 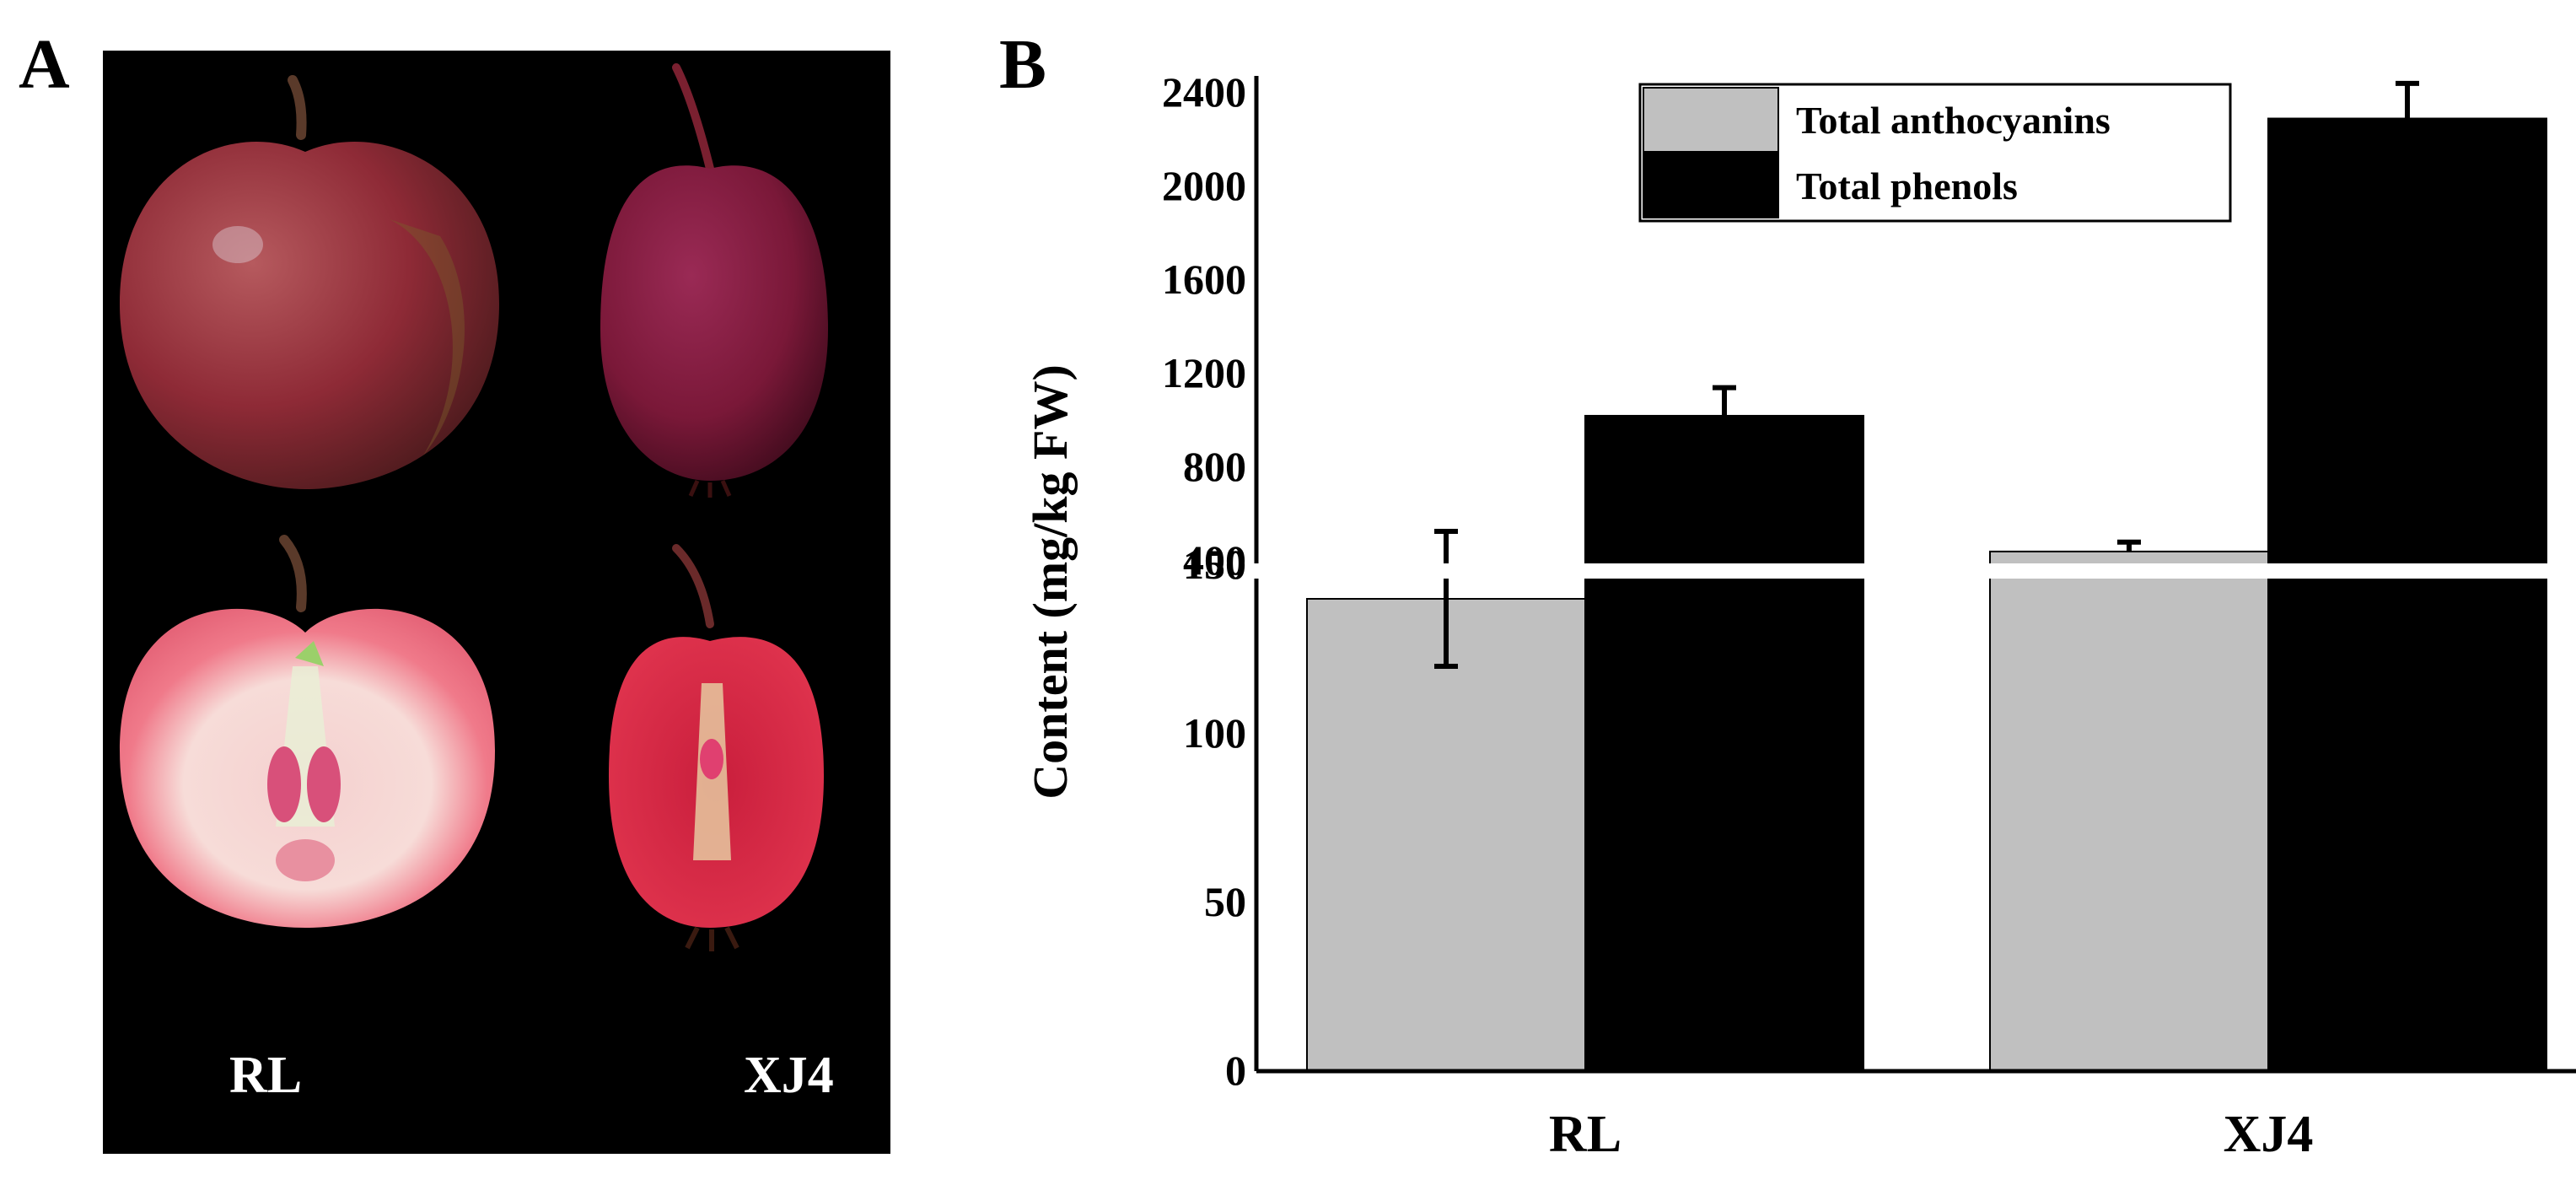 I want to click on bar-total-anthocyanins-rl, so click(x=1446, y=835).